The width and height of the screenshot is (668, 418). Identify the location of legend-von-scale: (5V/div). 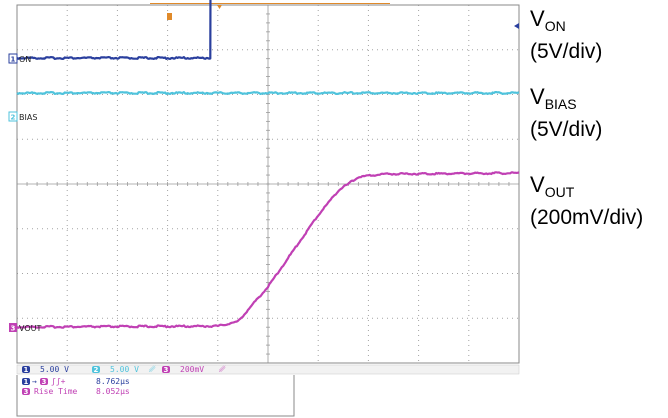
(566, 51).